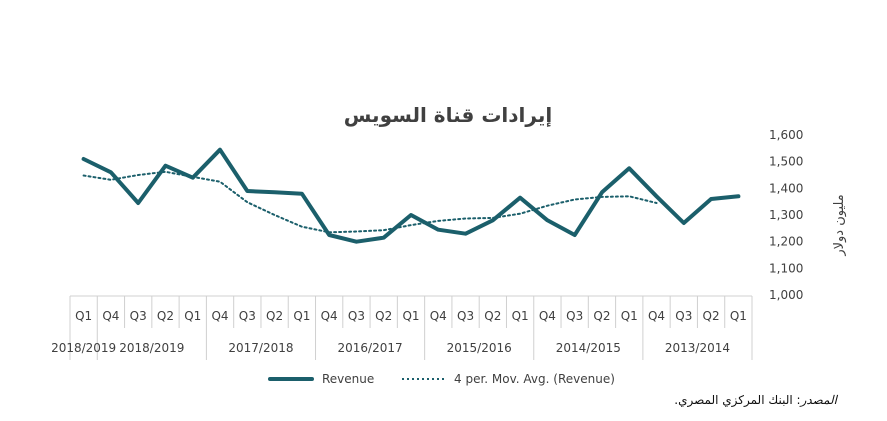 The height and width of the screenshot is (421, 887). I want to click on y-tick-label: 1,100, so click(786, 268).